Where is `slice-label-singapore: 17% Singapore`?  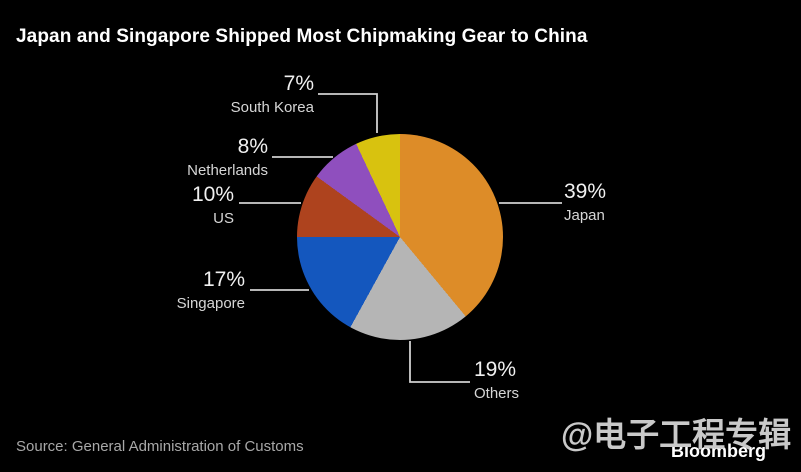
slice-label-singapore: 17% Singapore is located at coordinates (211, 290).